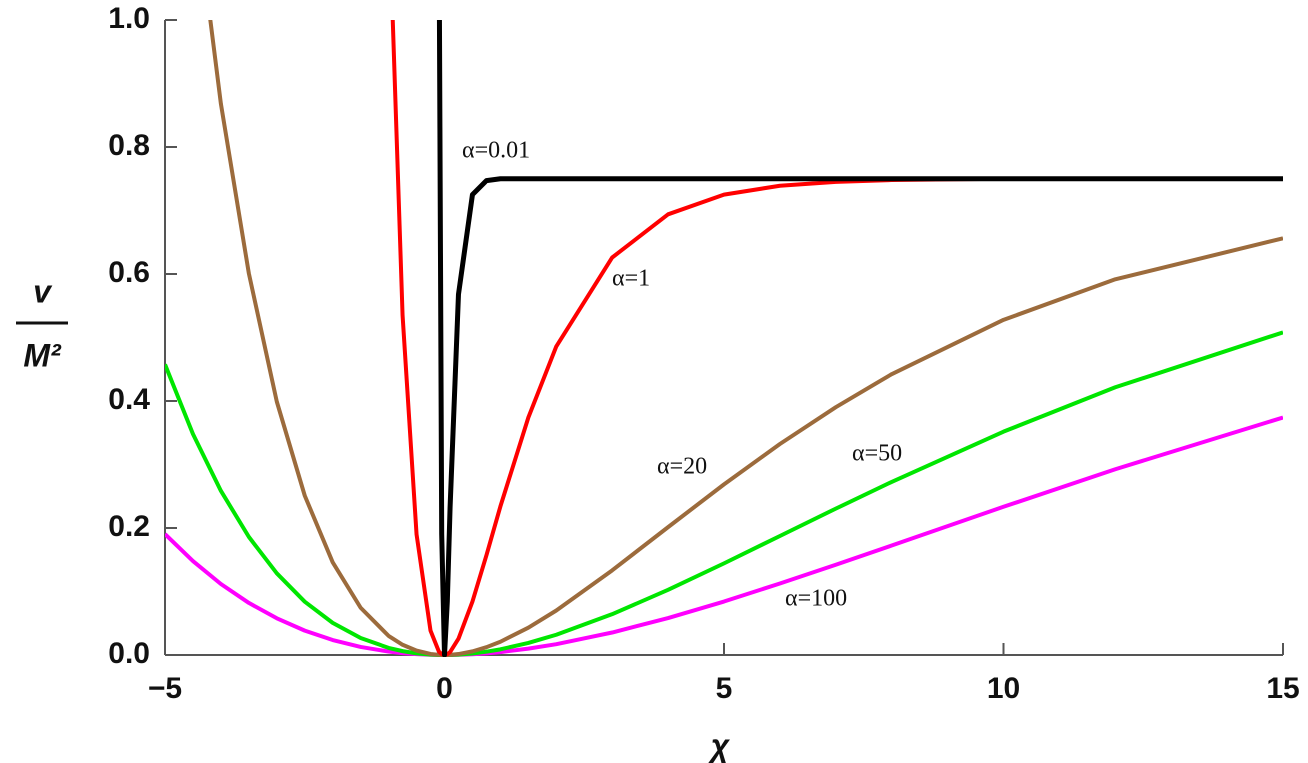 This screenshot has height=763, width=1308. I want to click on y-tick-label: 0.4, so click(129, 399).